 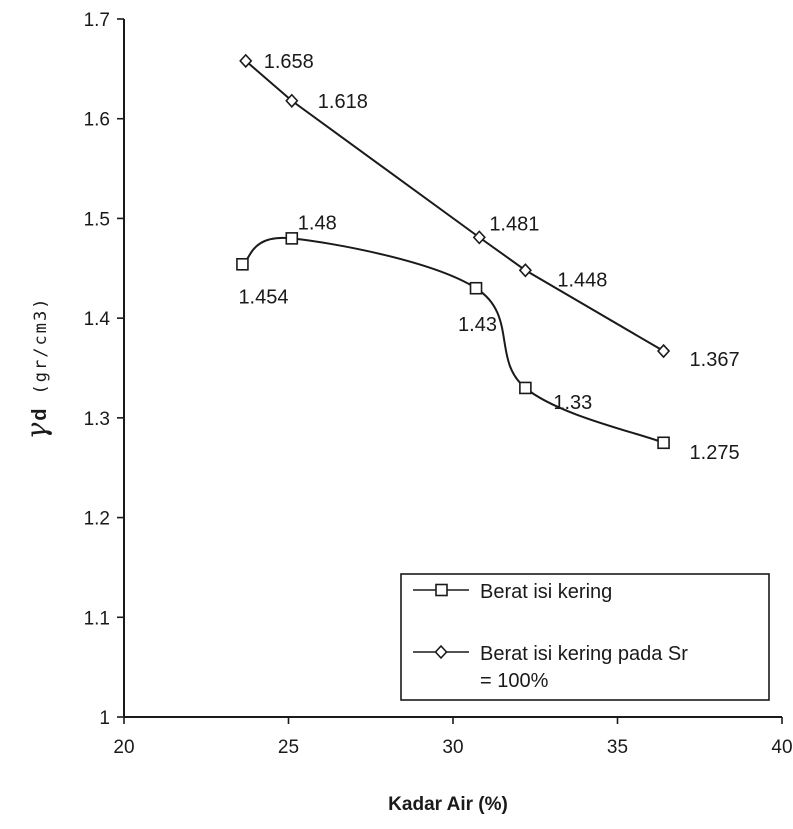 What do you see at coordinates (123, 747) in the screenshot?
I see `x-tick-label: 20` at bounding box center [123, 747].